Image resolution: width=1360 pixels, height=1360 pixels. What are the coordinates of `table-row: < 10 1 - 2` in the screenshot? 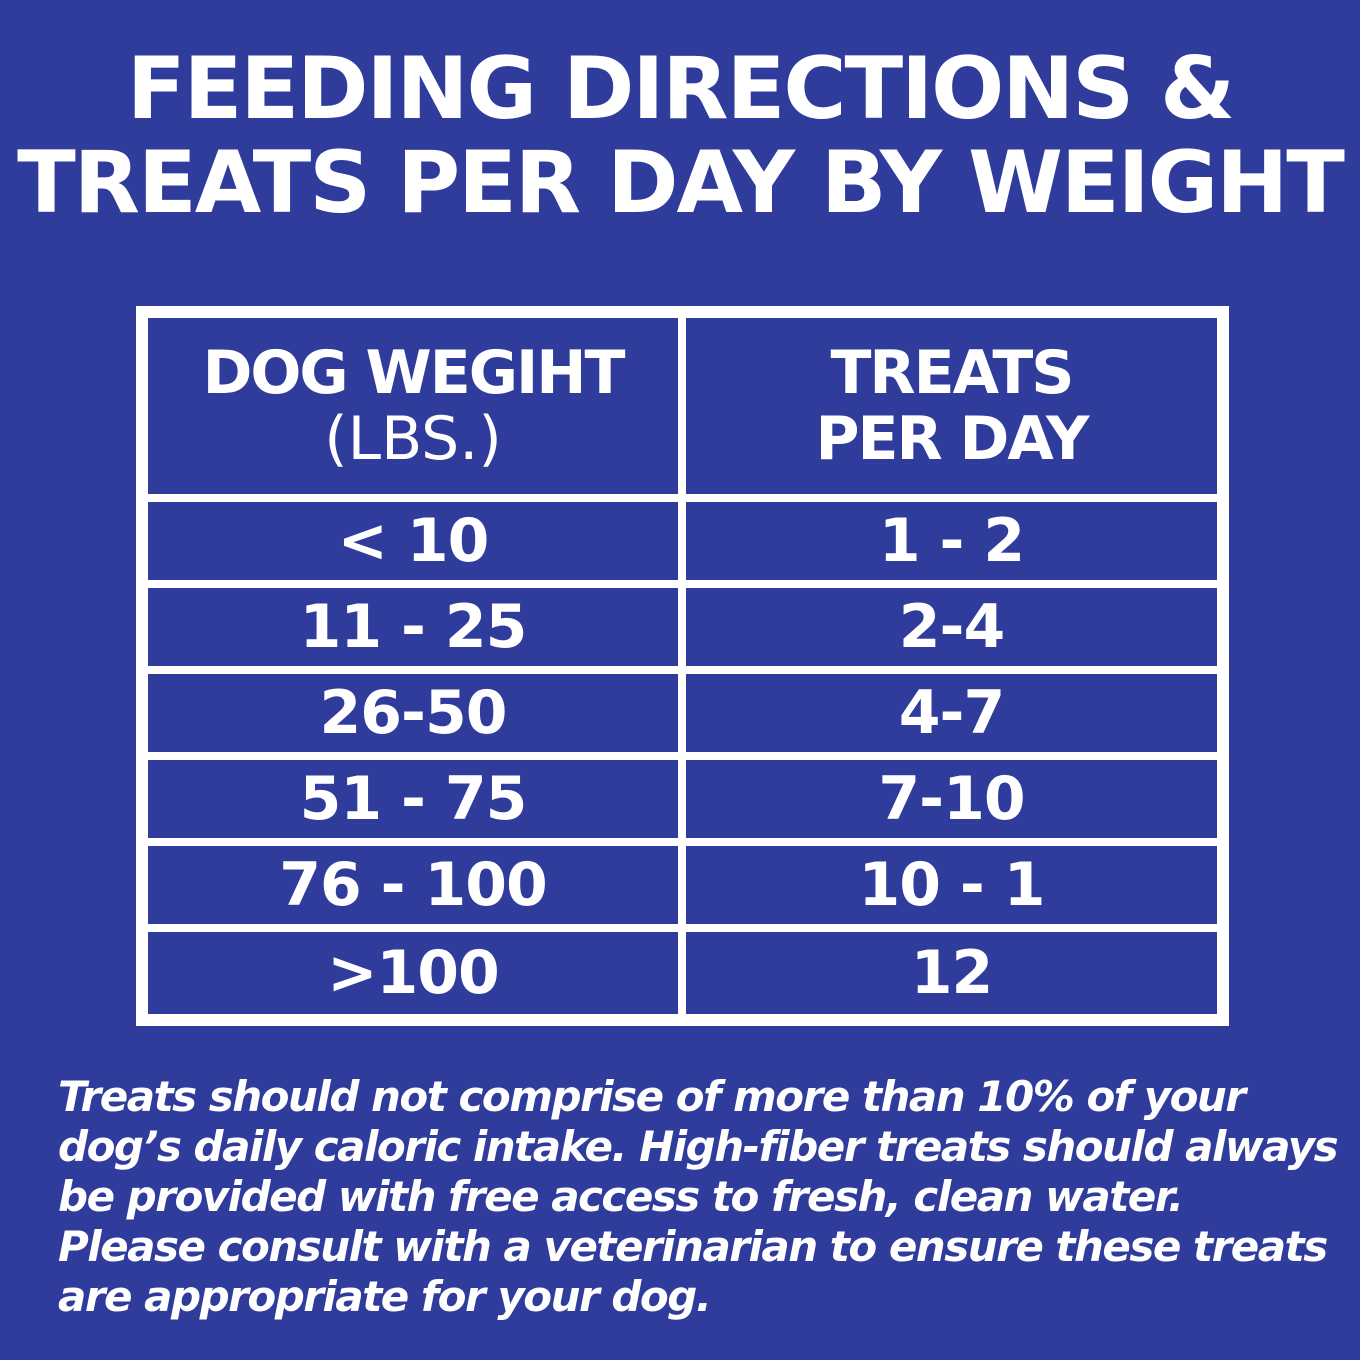 It's located at (682, 541).